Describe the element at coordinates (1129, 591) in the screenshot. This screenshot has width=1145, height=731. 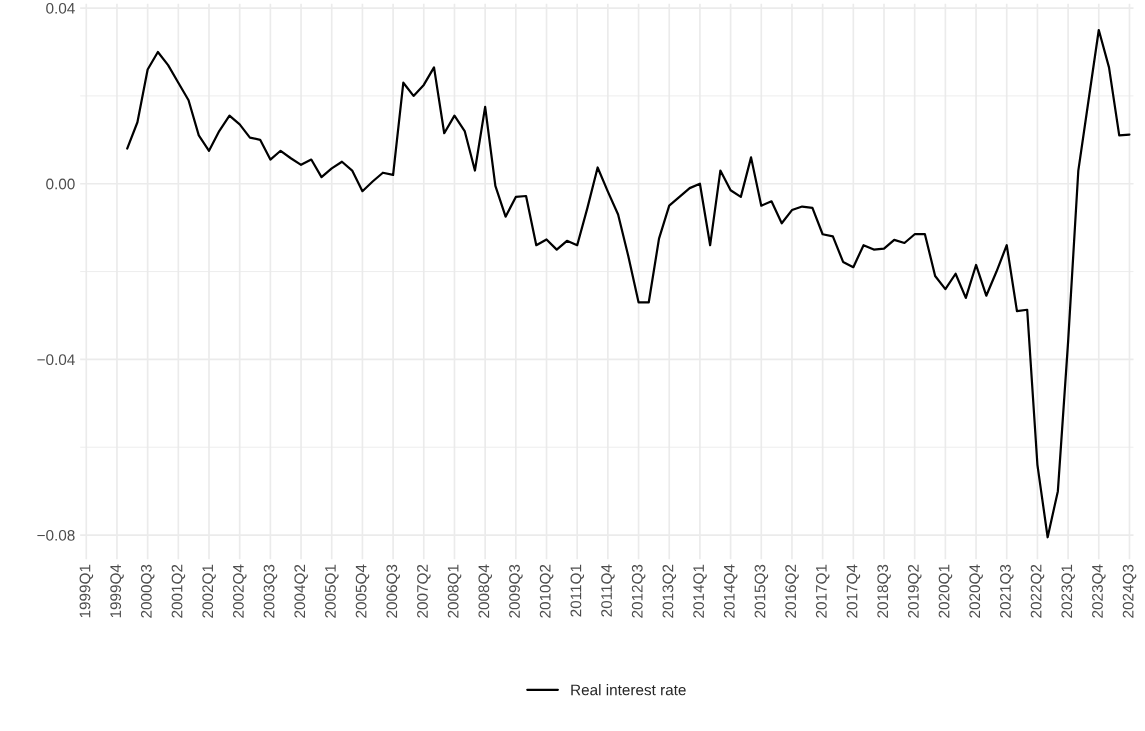
I see `x-tick-label: 2024Q3` at that location.